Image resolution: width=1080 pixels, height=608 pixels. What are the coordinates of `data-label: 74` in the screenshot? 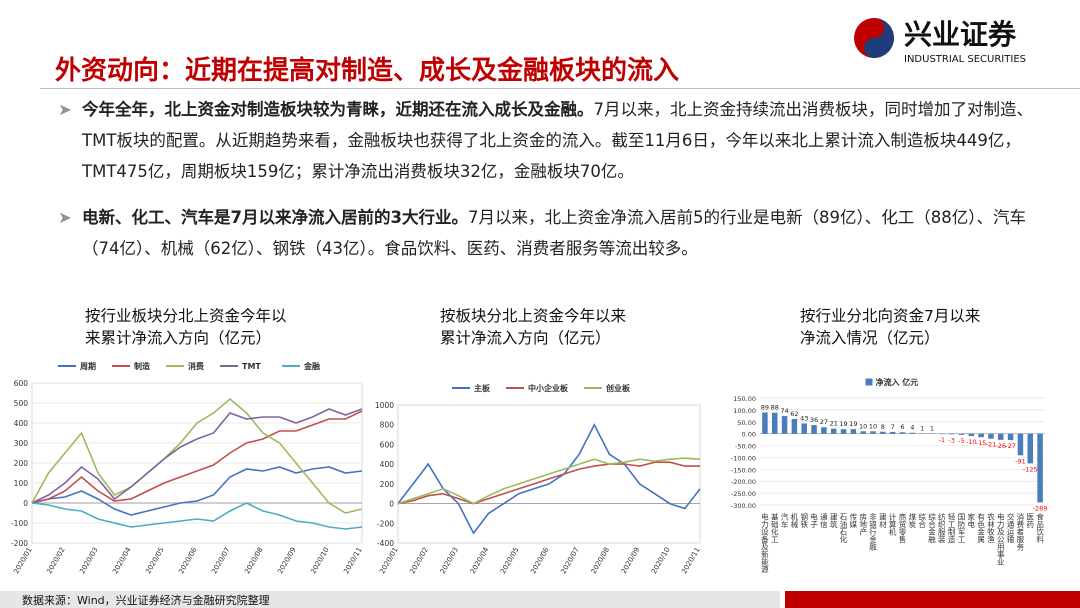 It's located at (784, 411).